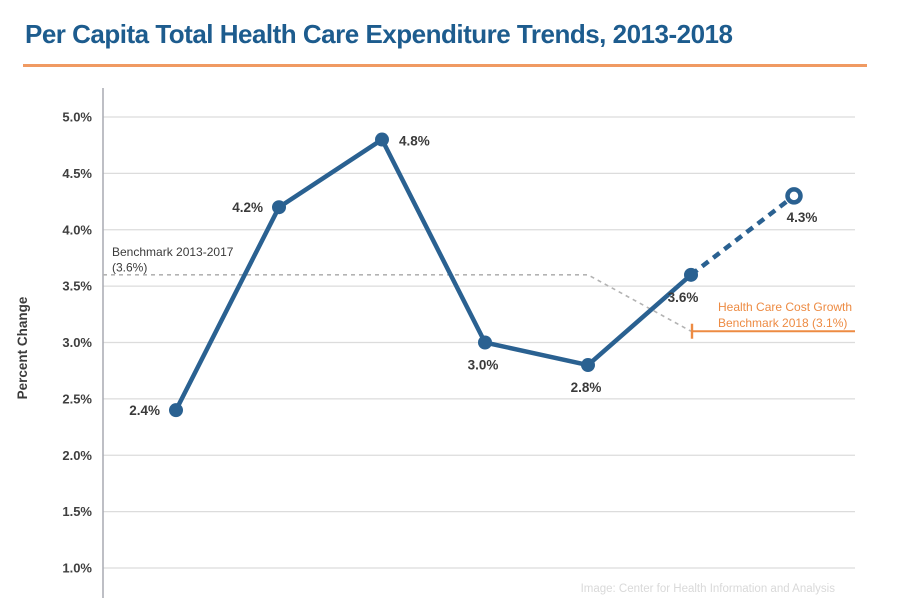 The width and height of the screenshot is (900, 600). Describe the element at coordinates (77, 342) in the screenshot. I see `y-tick-label: 3.0%` at that location.